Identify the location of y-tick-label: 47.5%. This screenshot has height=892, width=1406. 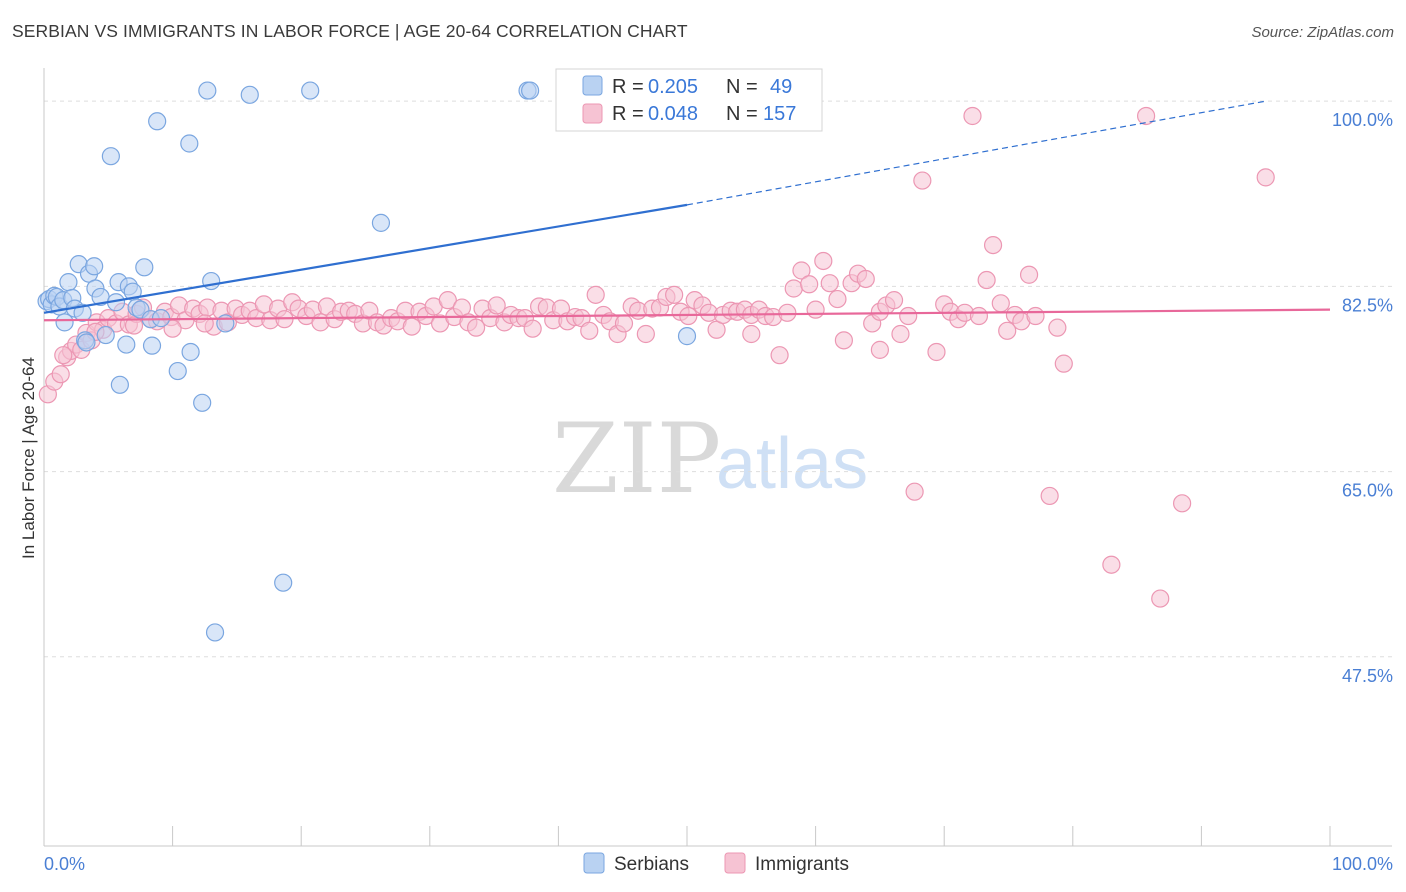
(1367, 676).